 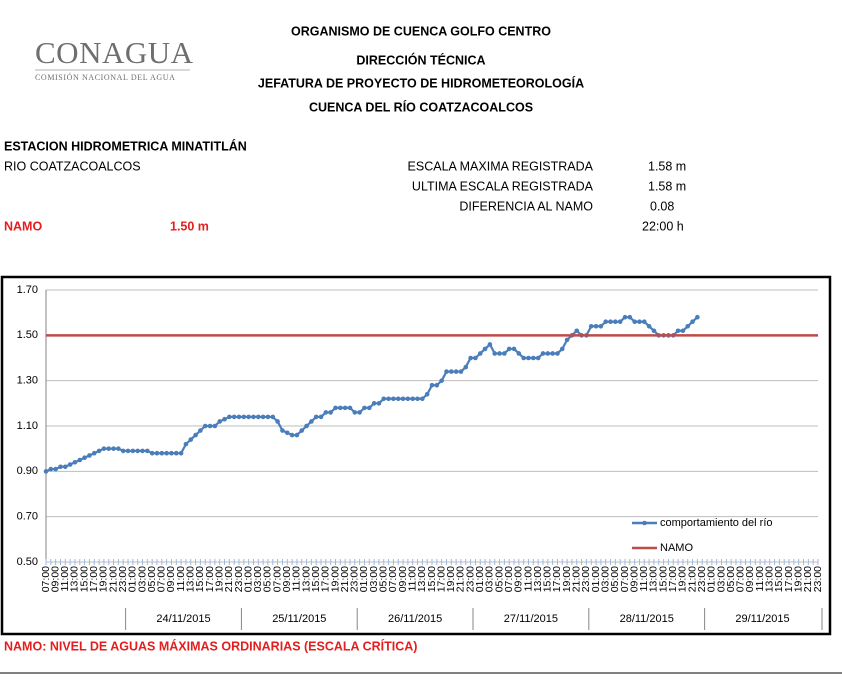 I want to click on last-value: 1.58 m, so click(x=667, y=186).